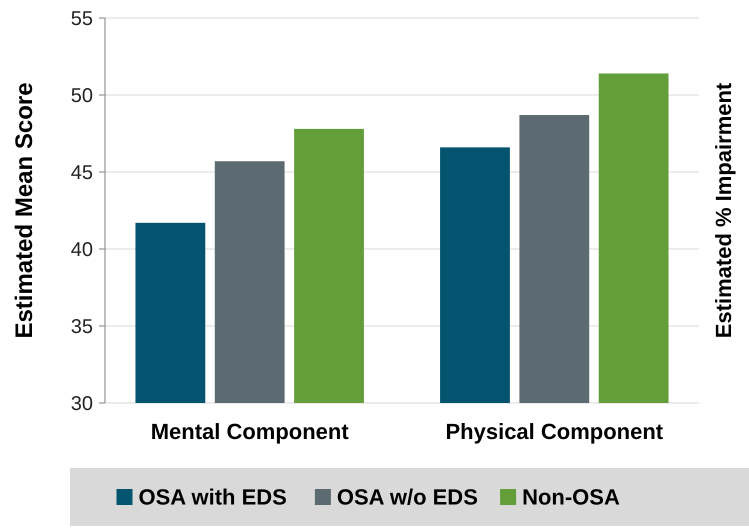 The image size is (749, 530). I want to click on y-tick-label: 50, so click(81, 96).